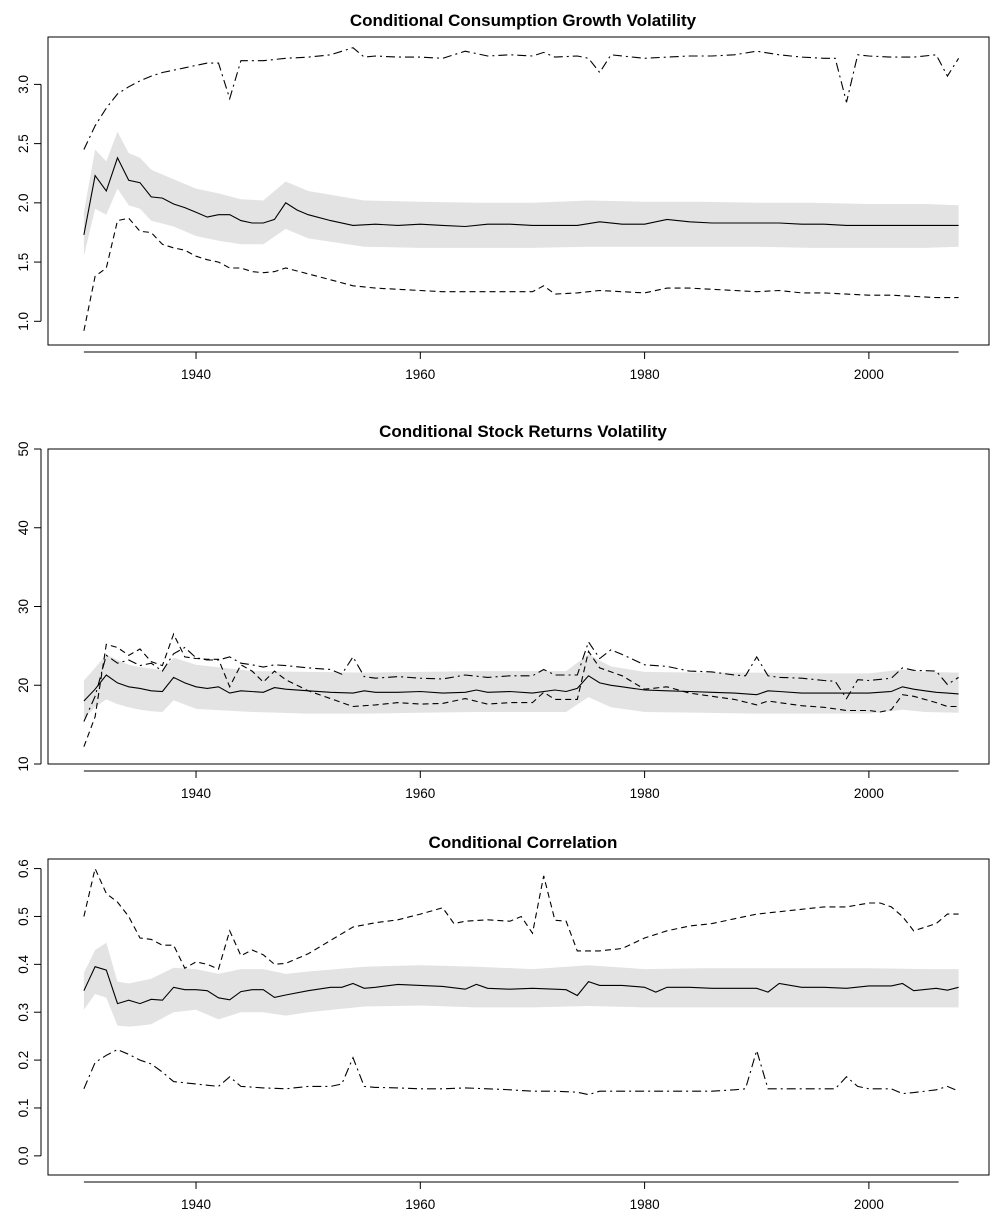 The image size is (990, 1214). What do you see at coordinates (23, 202) in the screenshot?
I see `y-tick-label: 2.0` at bounding box center [23, 202].